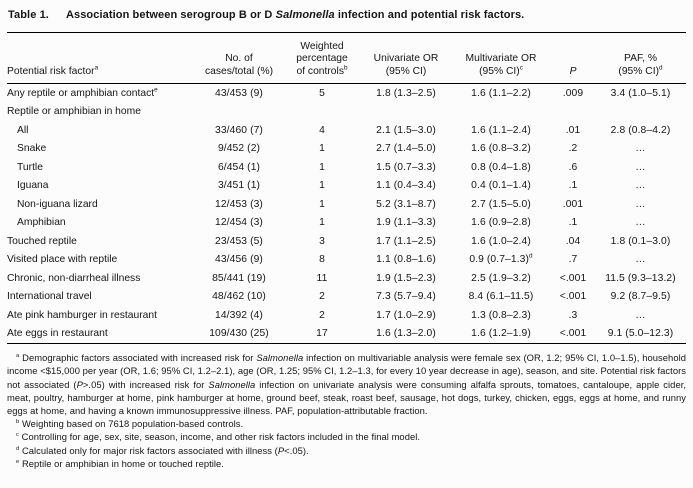 The height and width of the screenshot is (488, 693). What do you see at coordinates (82, 315) in the screenshot?
I see `risk-factor-label: Ate pink hamburger in restaurant` at bounding box center [82, 315].